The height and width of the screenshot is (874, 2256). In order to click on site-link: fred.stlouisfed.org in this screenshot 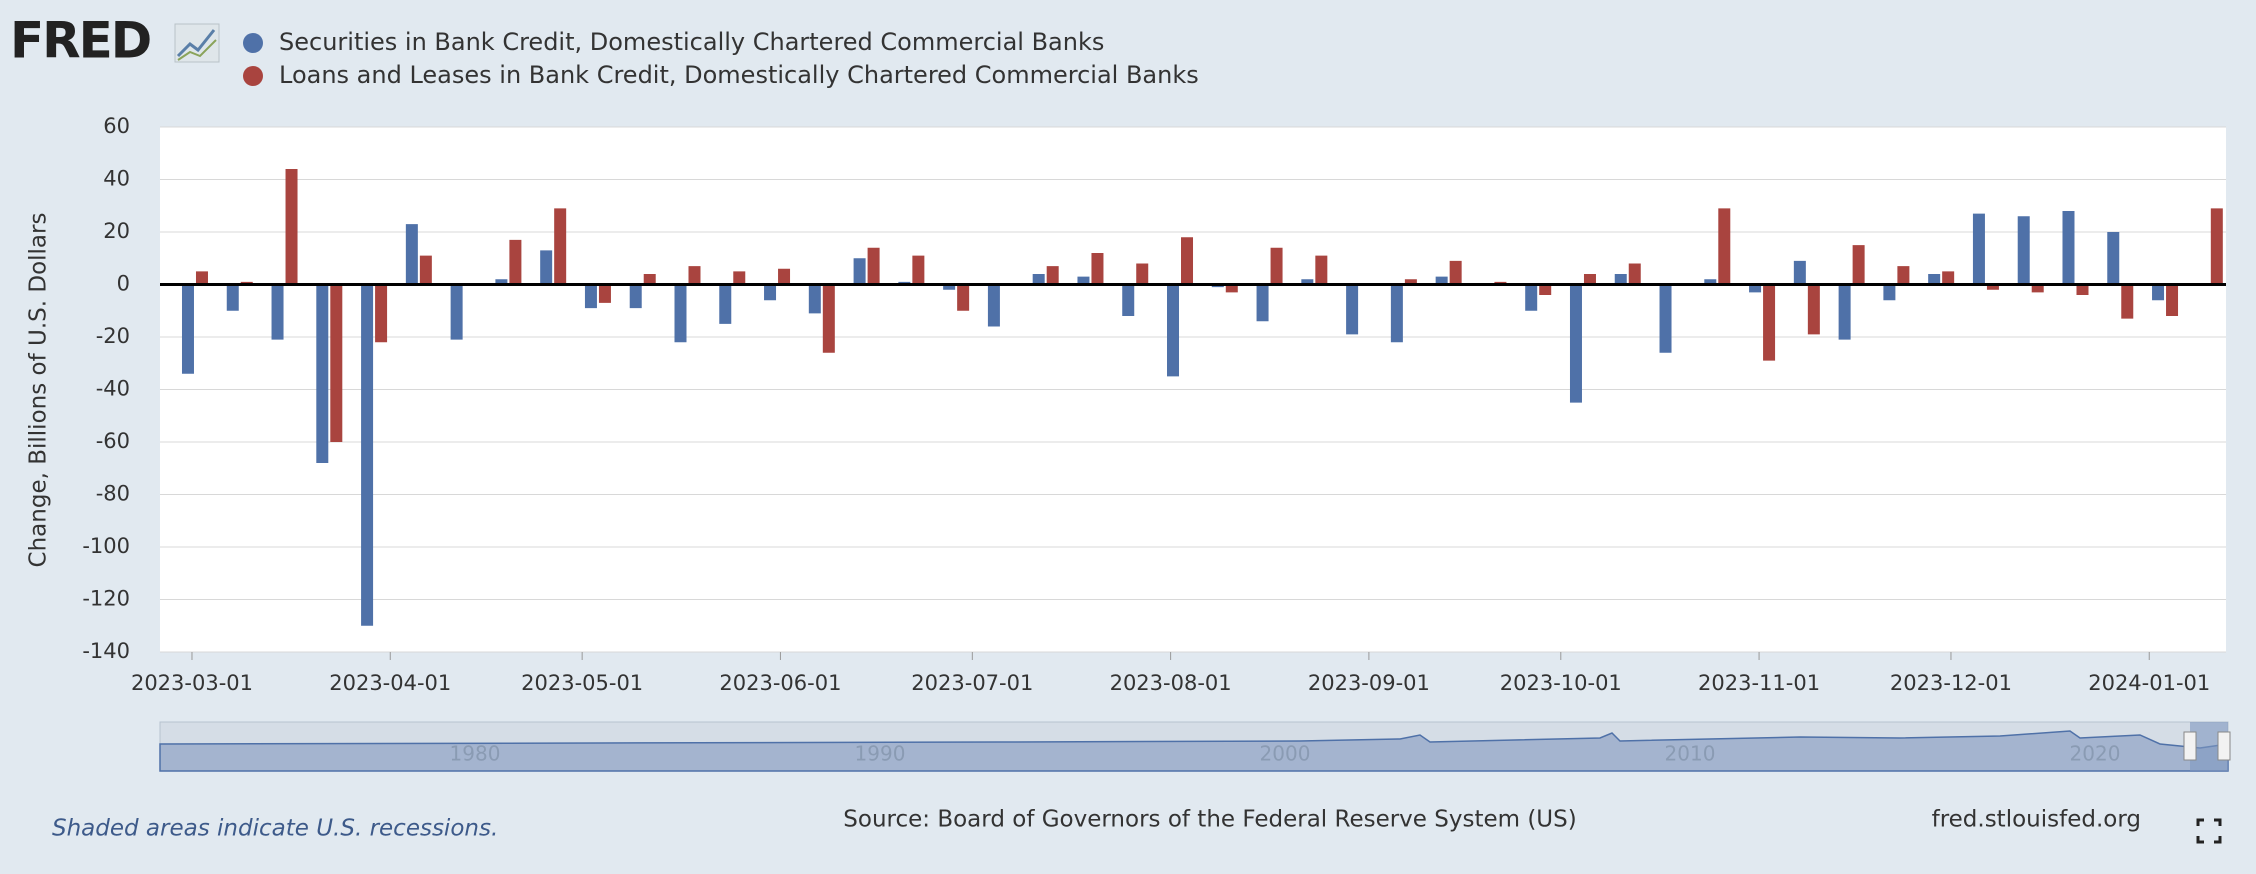, I will do `click(2036, 820)`.